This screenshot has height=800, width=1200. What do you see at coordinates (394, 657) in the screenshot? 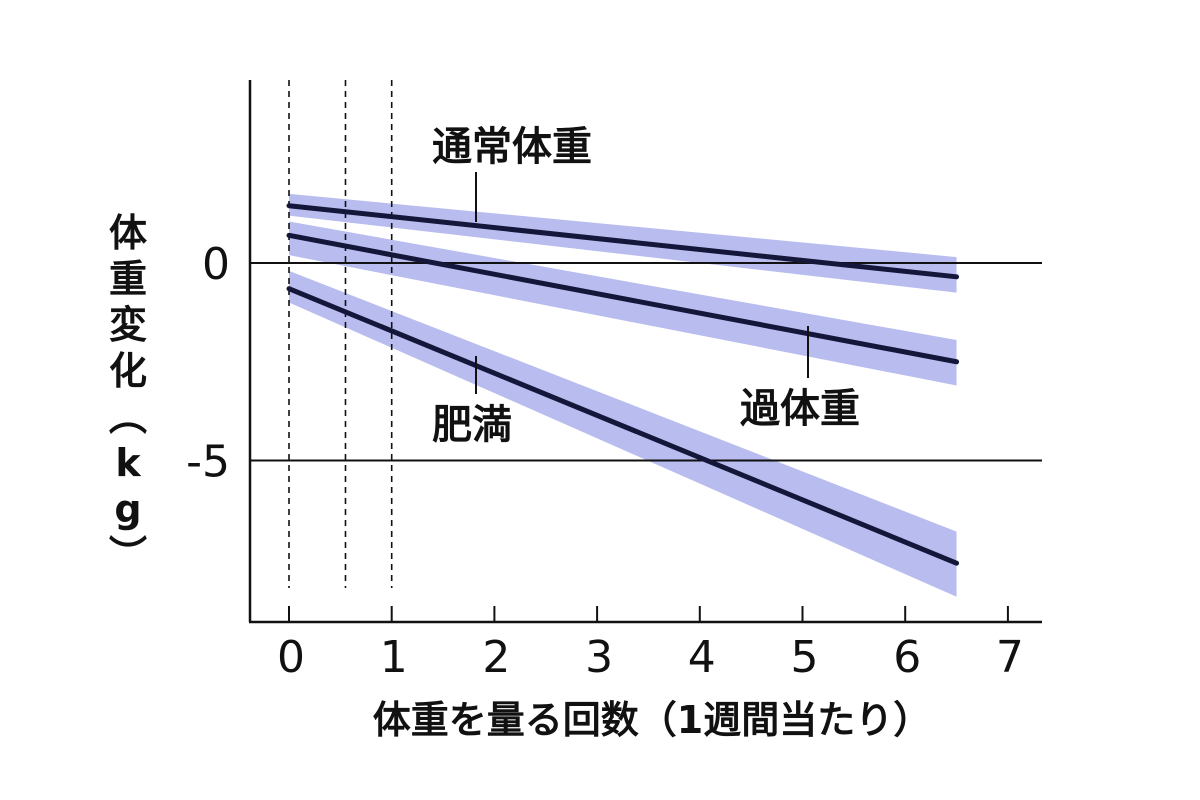
I see `x-tick-label-1: 1` at bounding box center [394, 657].